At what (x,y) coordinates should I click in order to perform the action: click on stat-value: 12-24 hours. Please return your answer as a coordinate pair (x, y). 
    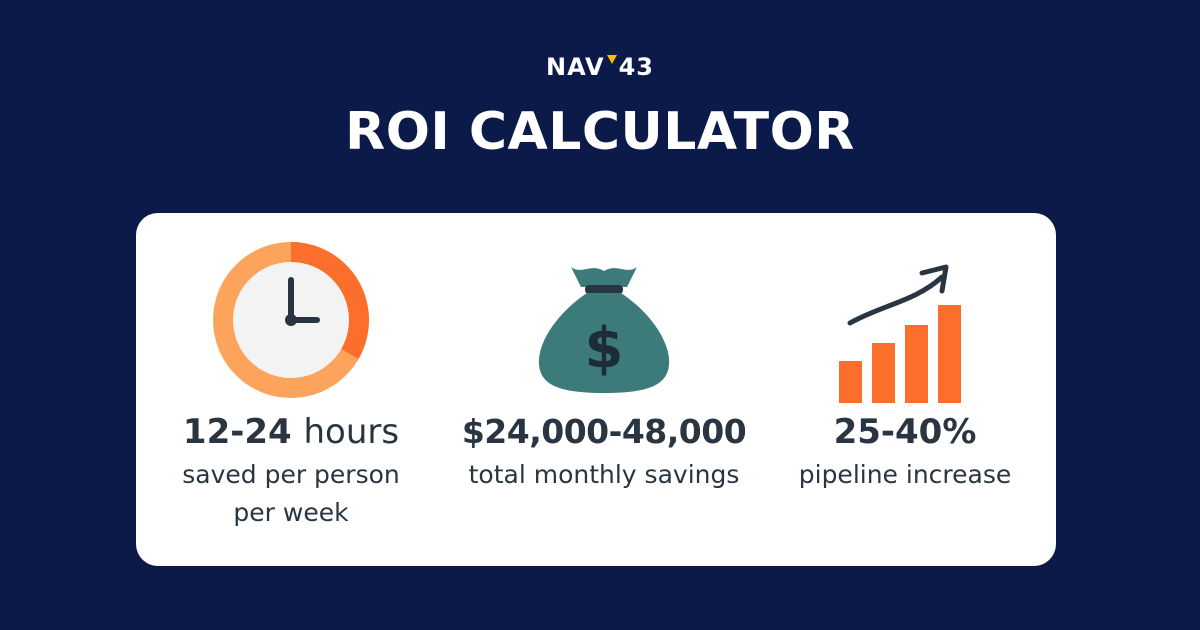
    Looking at the image, I should click on (291, 432).